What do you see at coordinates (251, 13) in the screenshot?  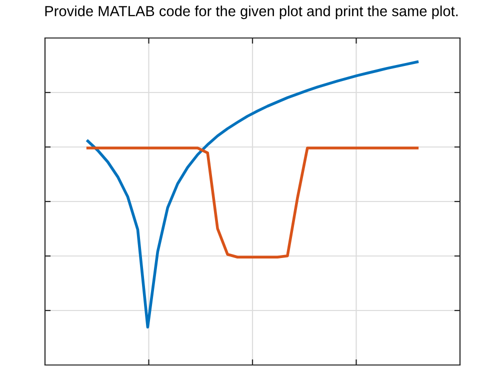 I see `chart-title: Provide MATLAB code for the given plot and print the same plot.` at bounding box center [251, 13].